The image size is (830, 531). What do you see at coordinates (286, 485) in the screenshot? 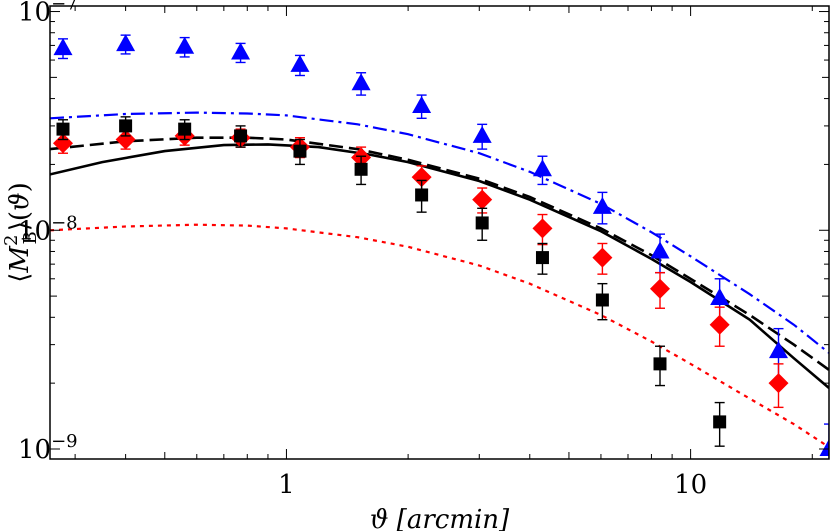
I see `x-tick-label: 1` at bounding box center [286, 485].